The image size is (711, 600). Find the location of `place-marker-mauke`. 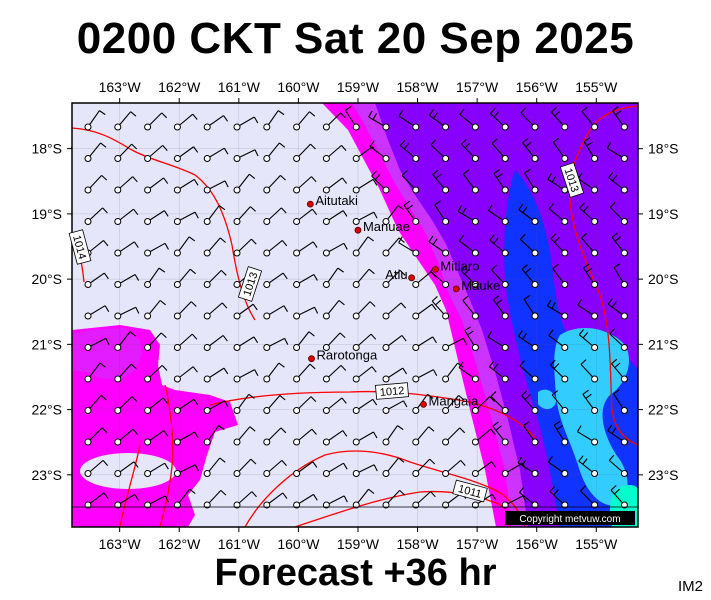

place-marker-mauke is located at coordinates (456, 289).